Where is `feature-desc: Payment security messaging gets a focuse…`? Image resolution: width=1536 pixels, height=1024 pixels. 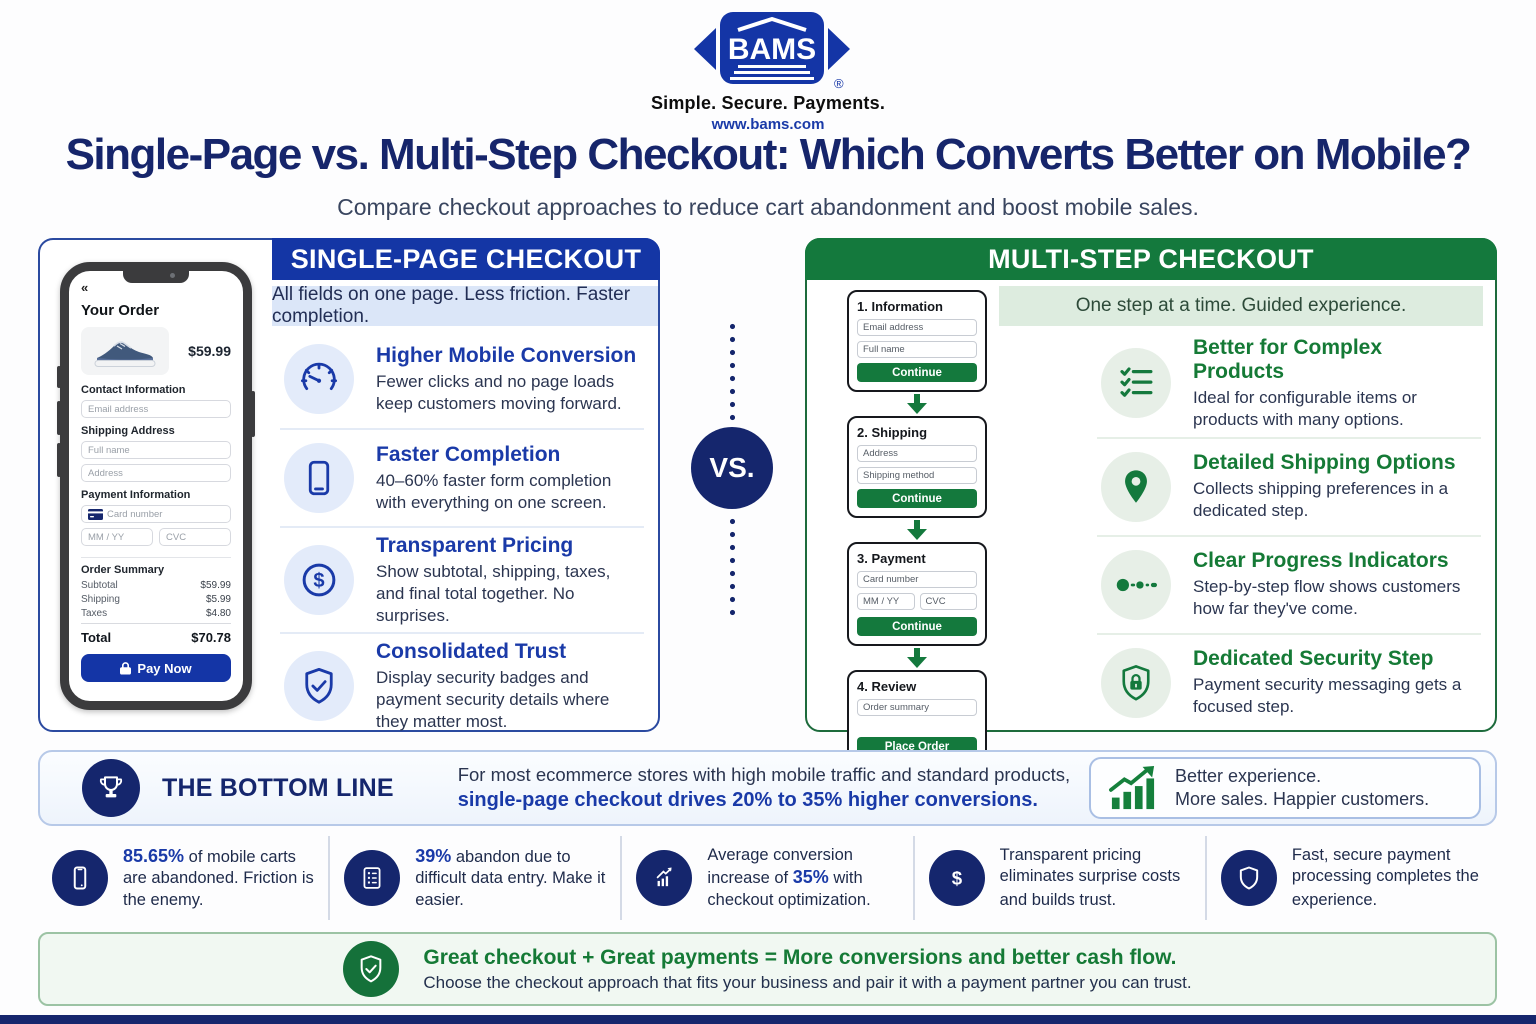
feature-desc: Payment security messaging gets a focuse… is located at coordinates (1327, 695).